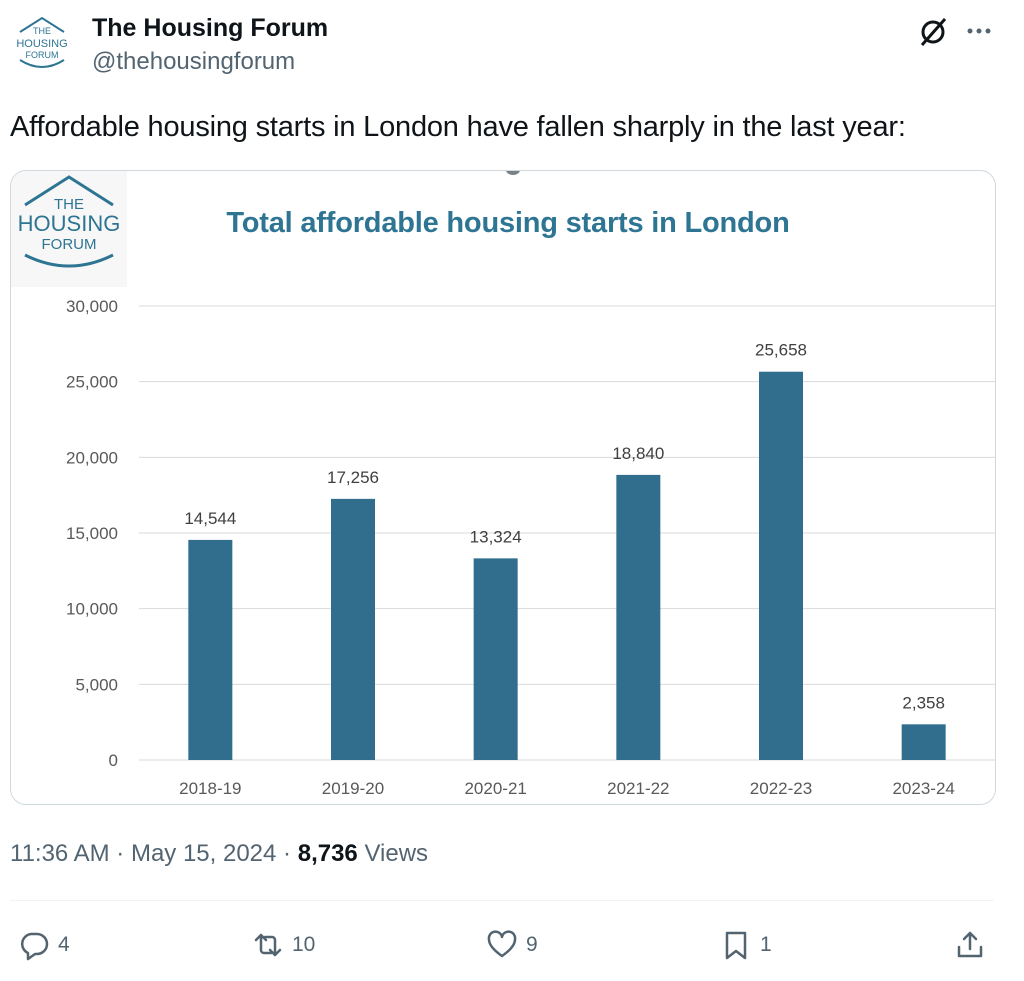  I want to click on data-label: 25,658, so click(781, 350).